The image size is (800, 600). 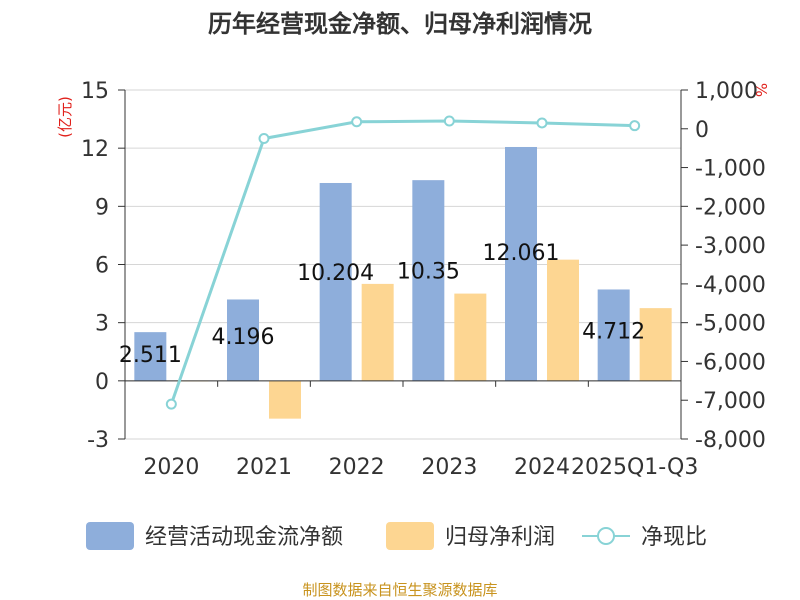 What do you see at coordinates (171, 467) in the screenshot?
I see `x-axis-tick-label: 2020` at bounding box center [171, 467].